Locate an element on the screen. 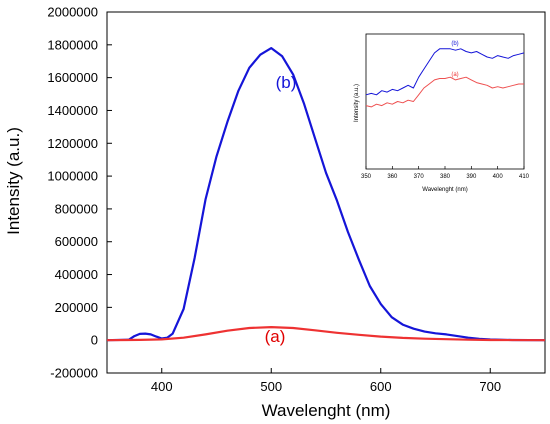  y-axis-label: Intensity (a.u.) is located at coordinates (13, 181).